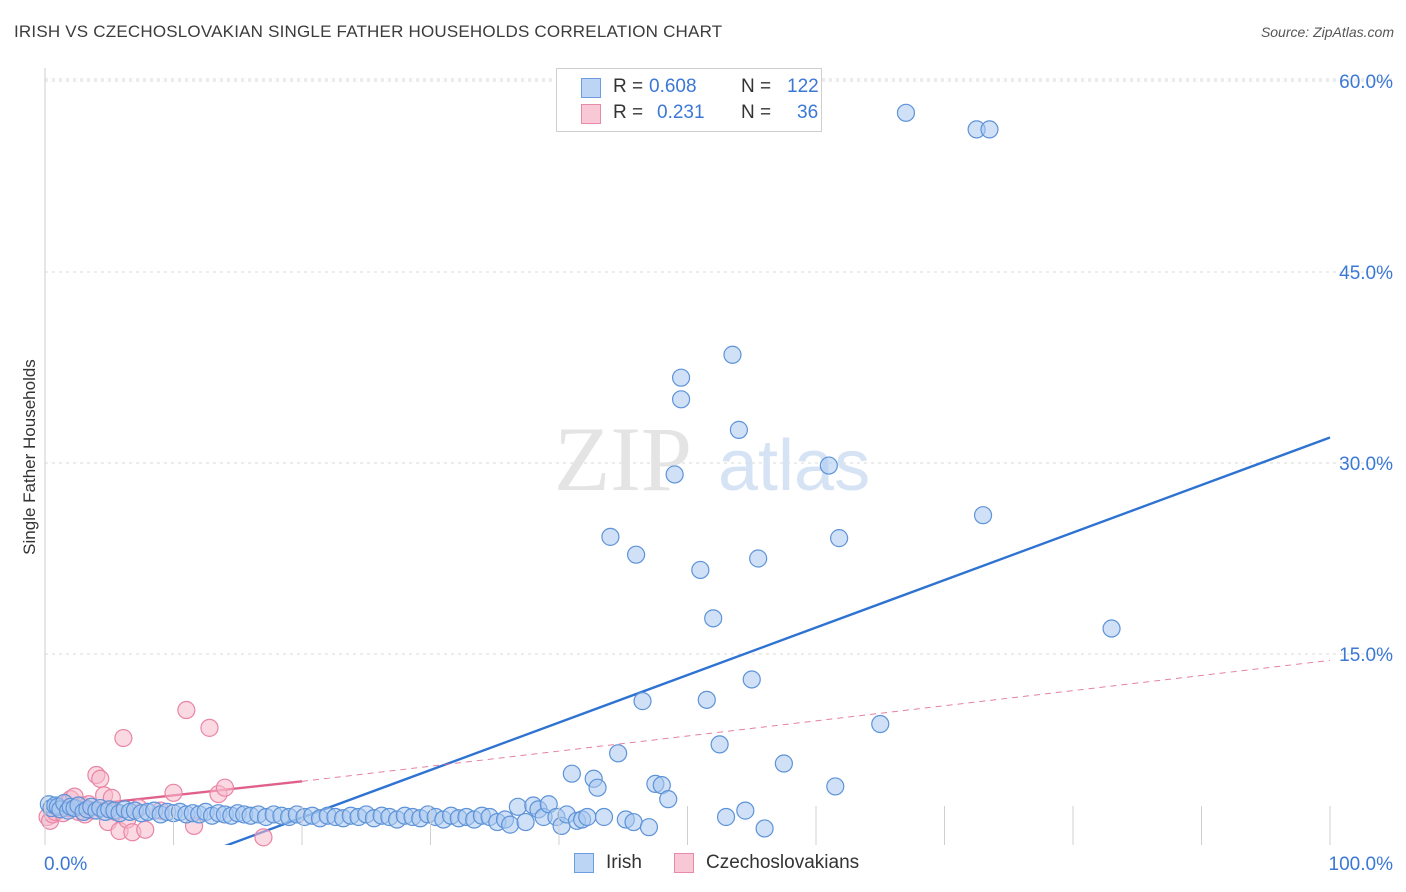 This screenshot has width=1406, height=892. Describe the element at coordinates (783, 862) in the screenshot. I see `legend-label-czech: Czechoslovakians` at that location.